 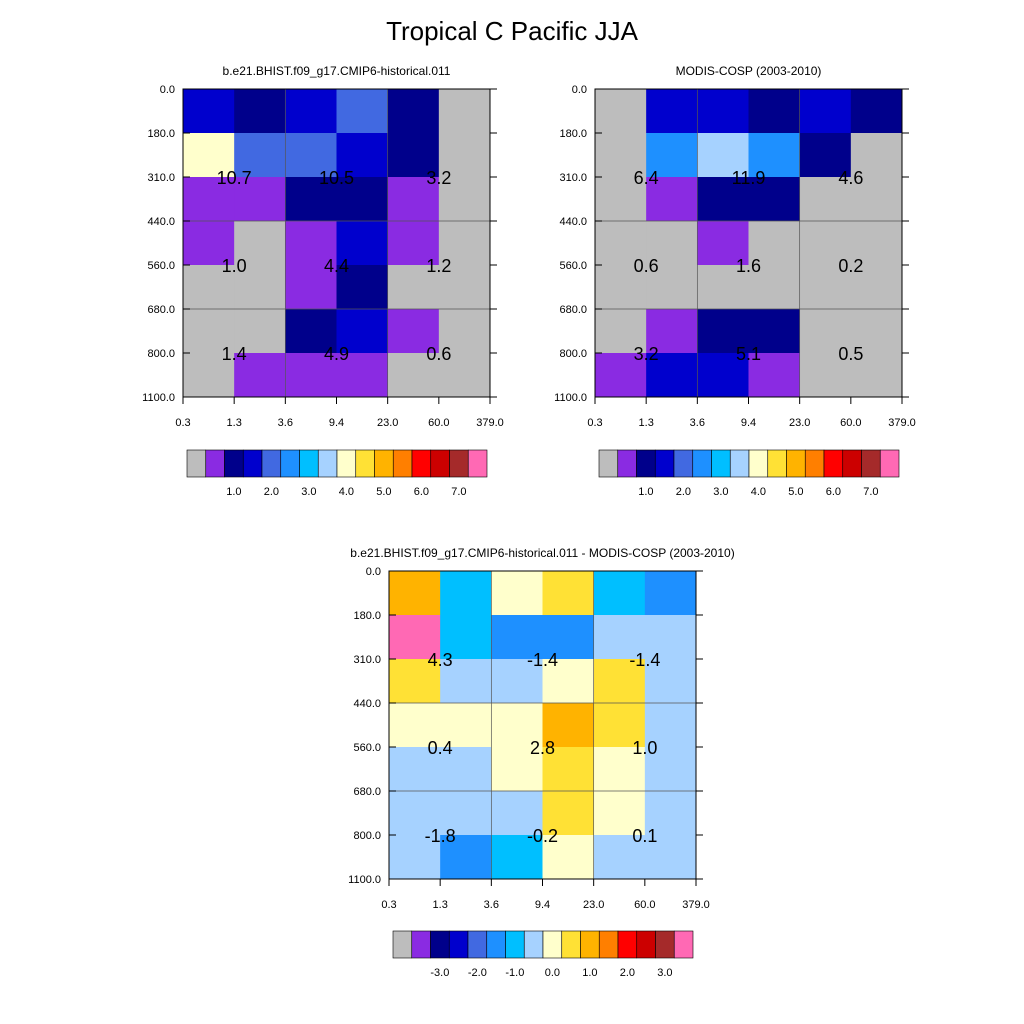 I want to click on summary-value-label: 0.4, so click(x=440, y=748).